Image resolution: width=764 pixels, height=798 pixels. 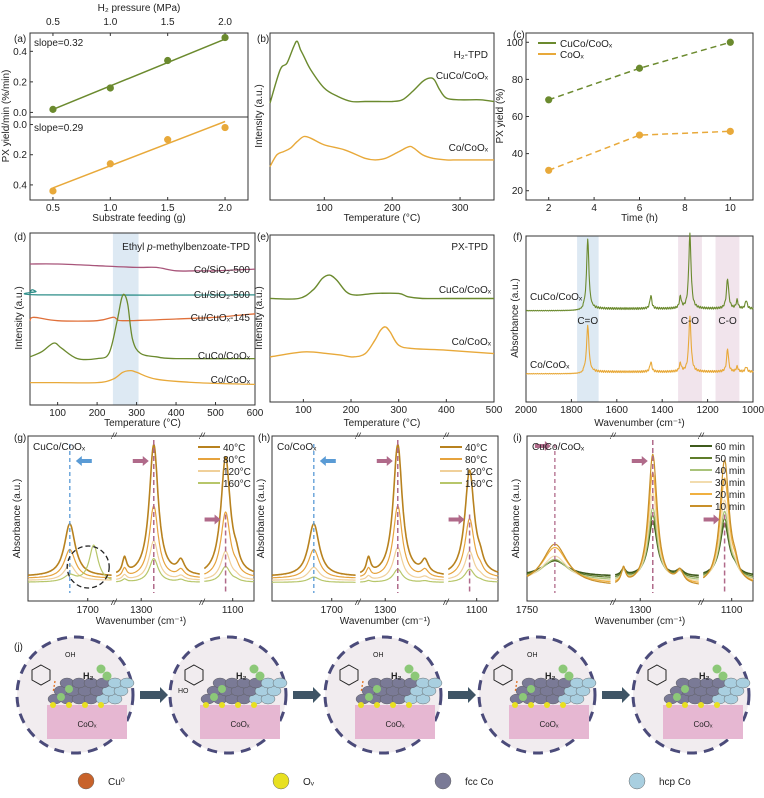 What do you see at coordinates (59, 43) in the screenshot?
I see `panel-a-slope-upper: slope=0.32` at bounding box center [59, 43].